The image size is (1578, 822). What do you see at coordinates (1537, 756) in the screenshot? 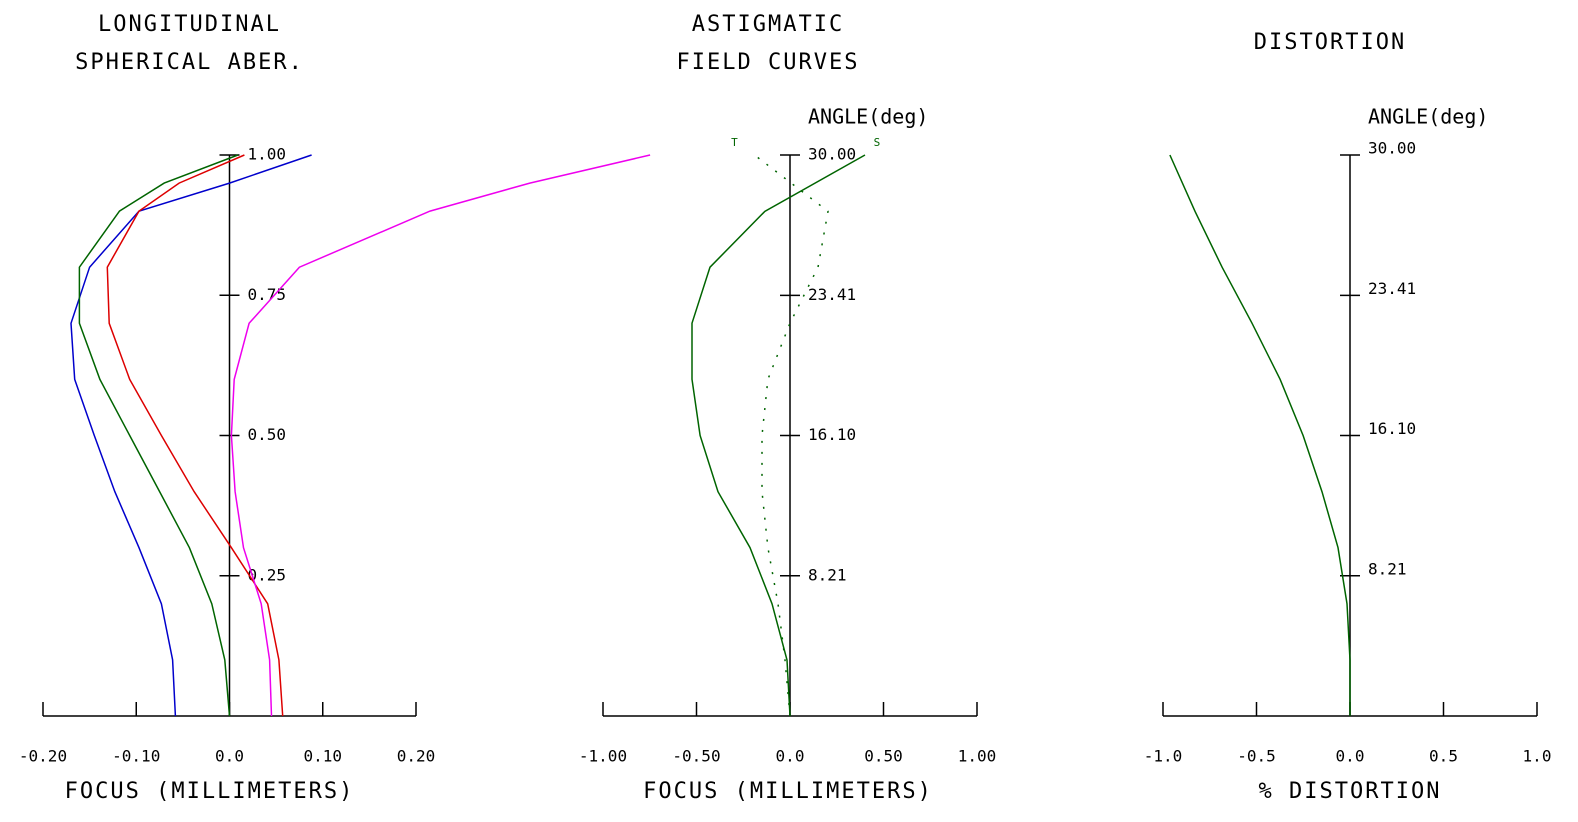
I see `x-tick-label: 1.0` at bounding box center [1537, 756].